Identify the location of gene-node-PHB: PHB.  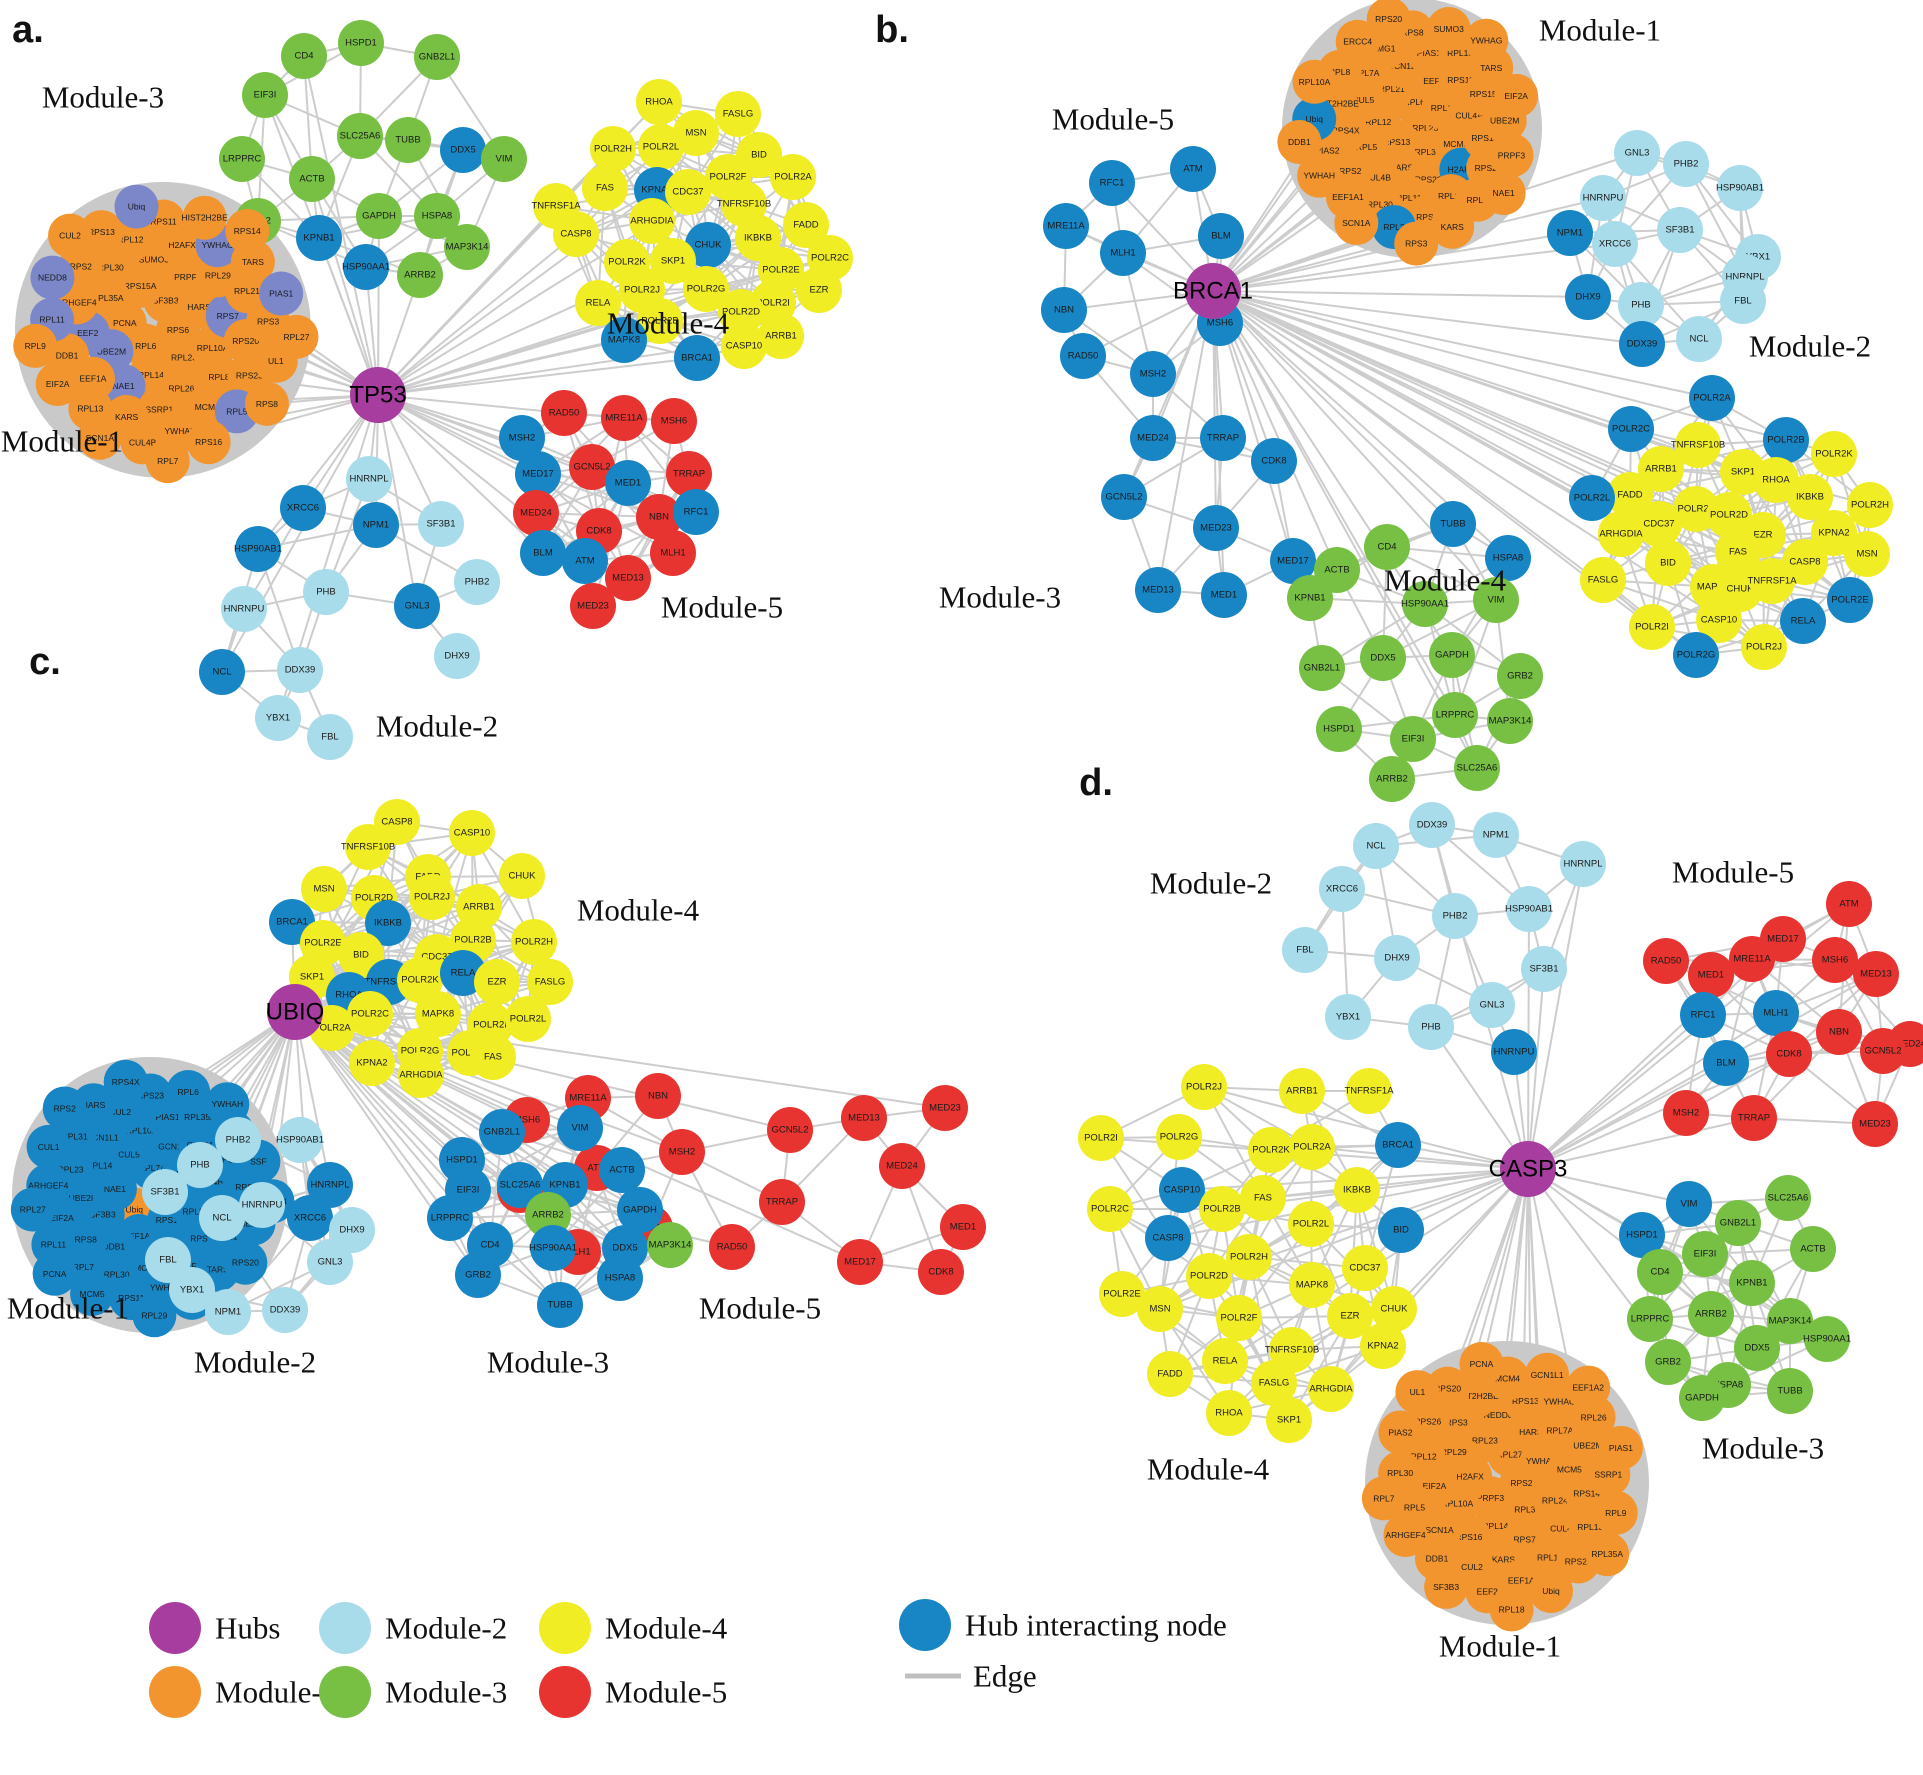
(326, 592).